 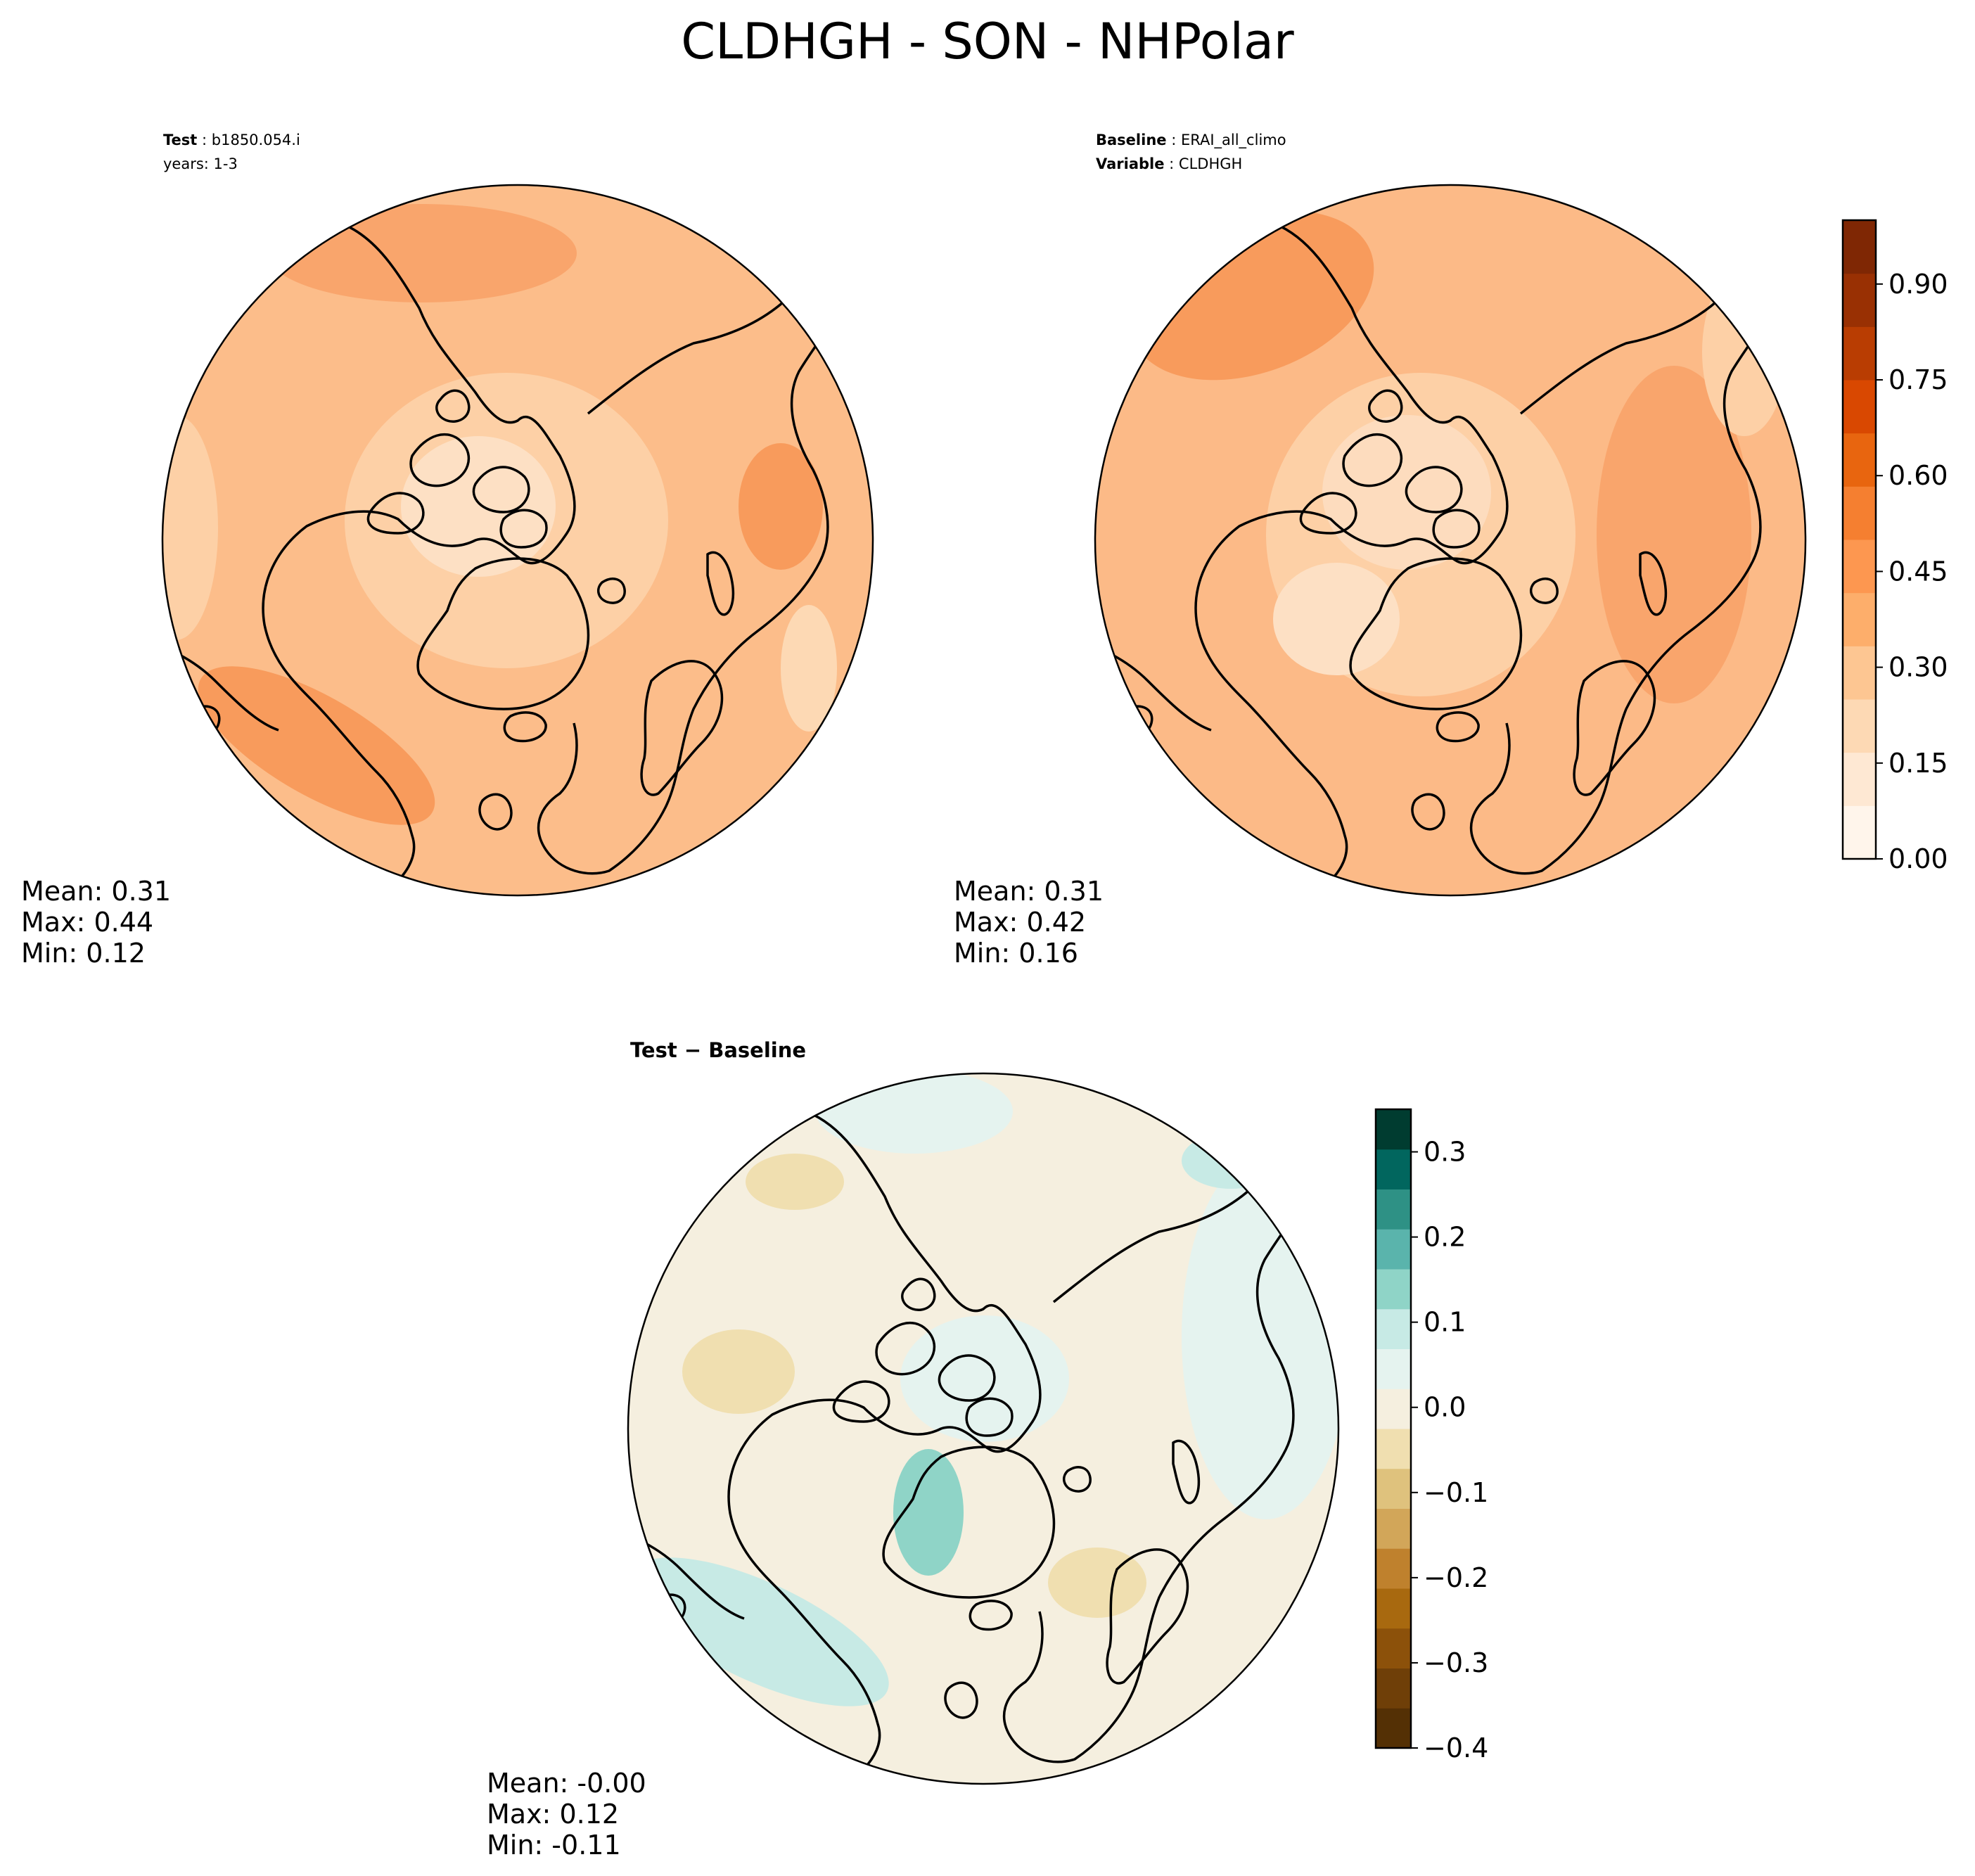 What do you see at coordinates (718, 1050) in the screenshot?
I see `diff-panel-title: Test − Baseline` at bounding box center [718, 1050].